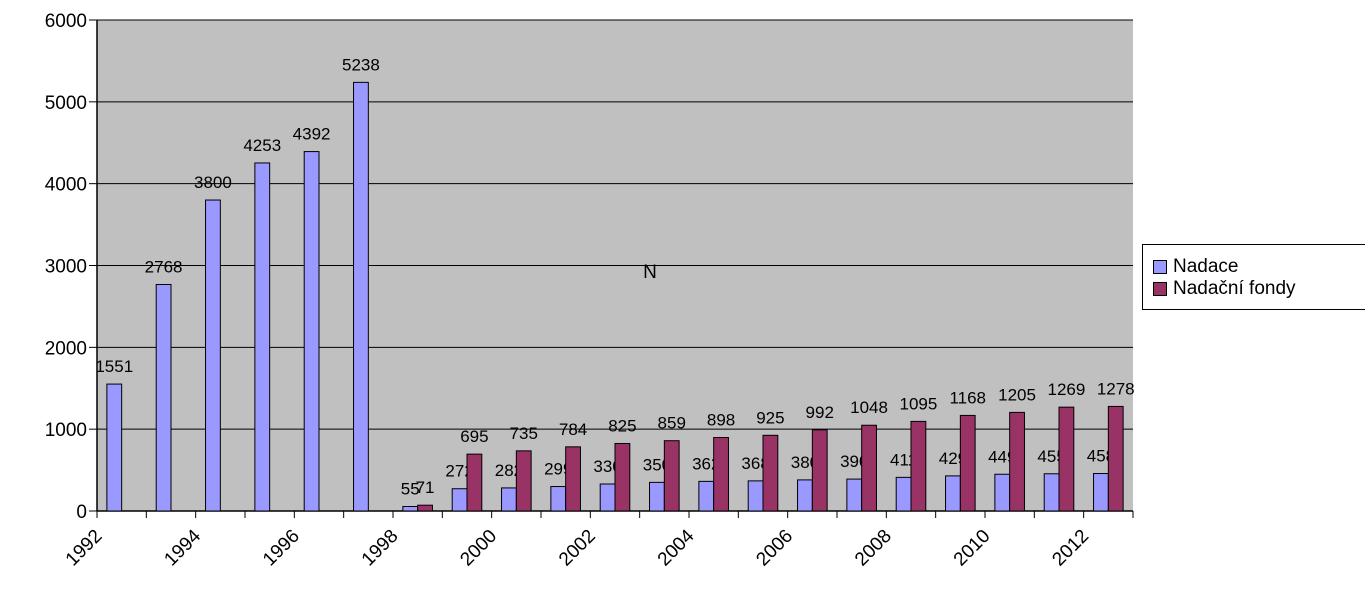 The width and height of the screenshot is (1365, 589). Describe the element at coordinates (66, 103) in the screenshot. I see `y-tick-label: 5000` at that location.